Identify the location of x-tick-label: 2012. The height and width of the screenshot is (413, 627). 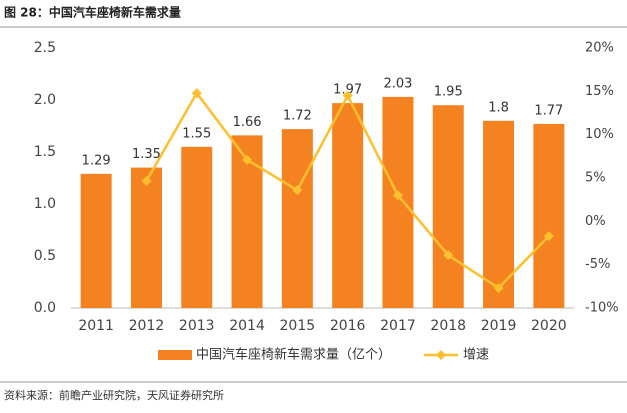
(147, 326).